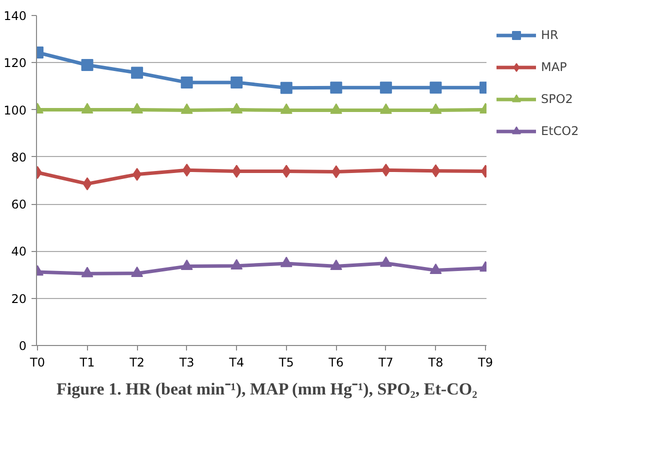 This screenshot has height=451, width=664. Describe the element at coordinates (15, 63) in the screenshot. I see `y-tick-label: 120` at that location.